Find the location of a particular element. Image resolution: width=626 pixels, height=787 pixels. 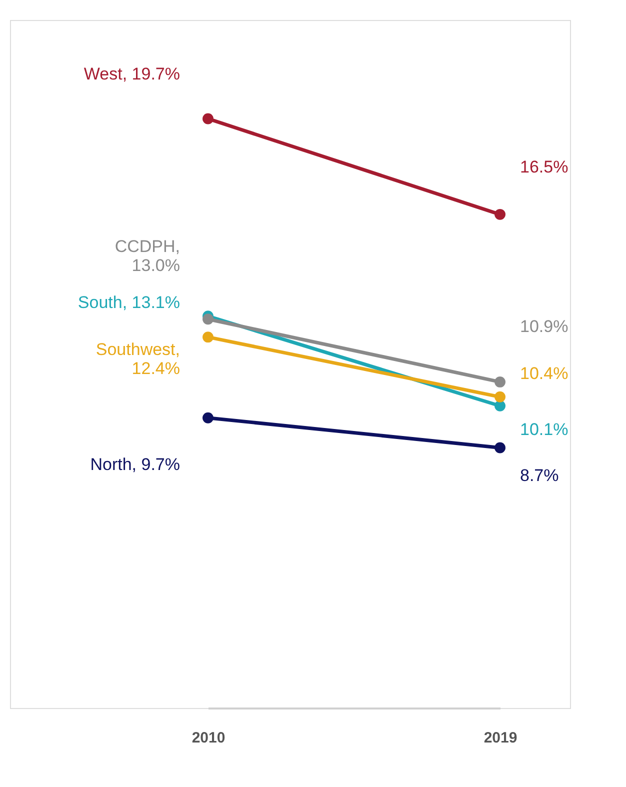

data-label: 16.5% is located at coordinates (544, 166).